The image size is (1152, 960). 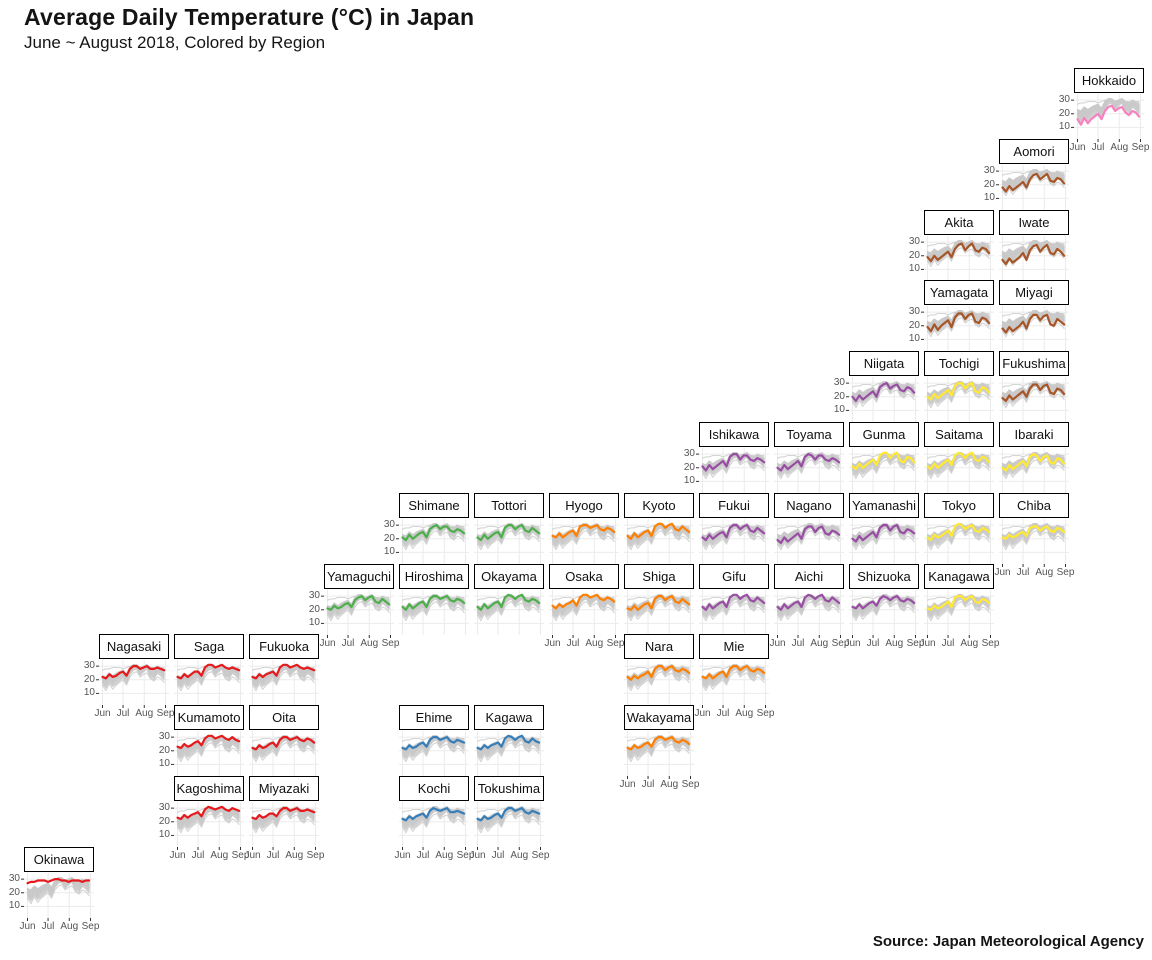 I want to click on facet-panel-yamanashi: Yamanashi, so click(x=884, y=528).